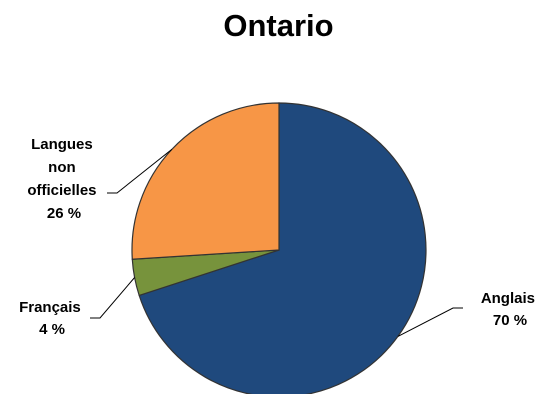 This screenshot has width=557, height=394. What do you see at coordinates (430, 322) in the screenshot?
I see `leader-line-anglais` at bounding box center [430, 322].